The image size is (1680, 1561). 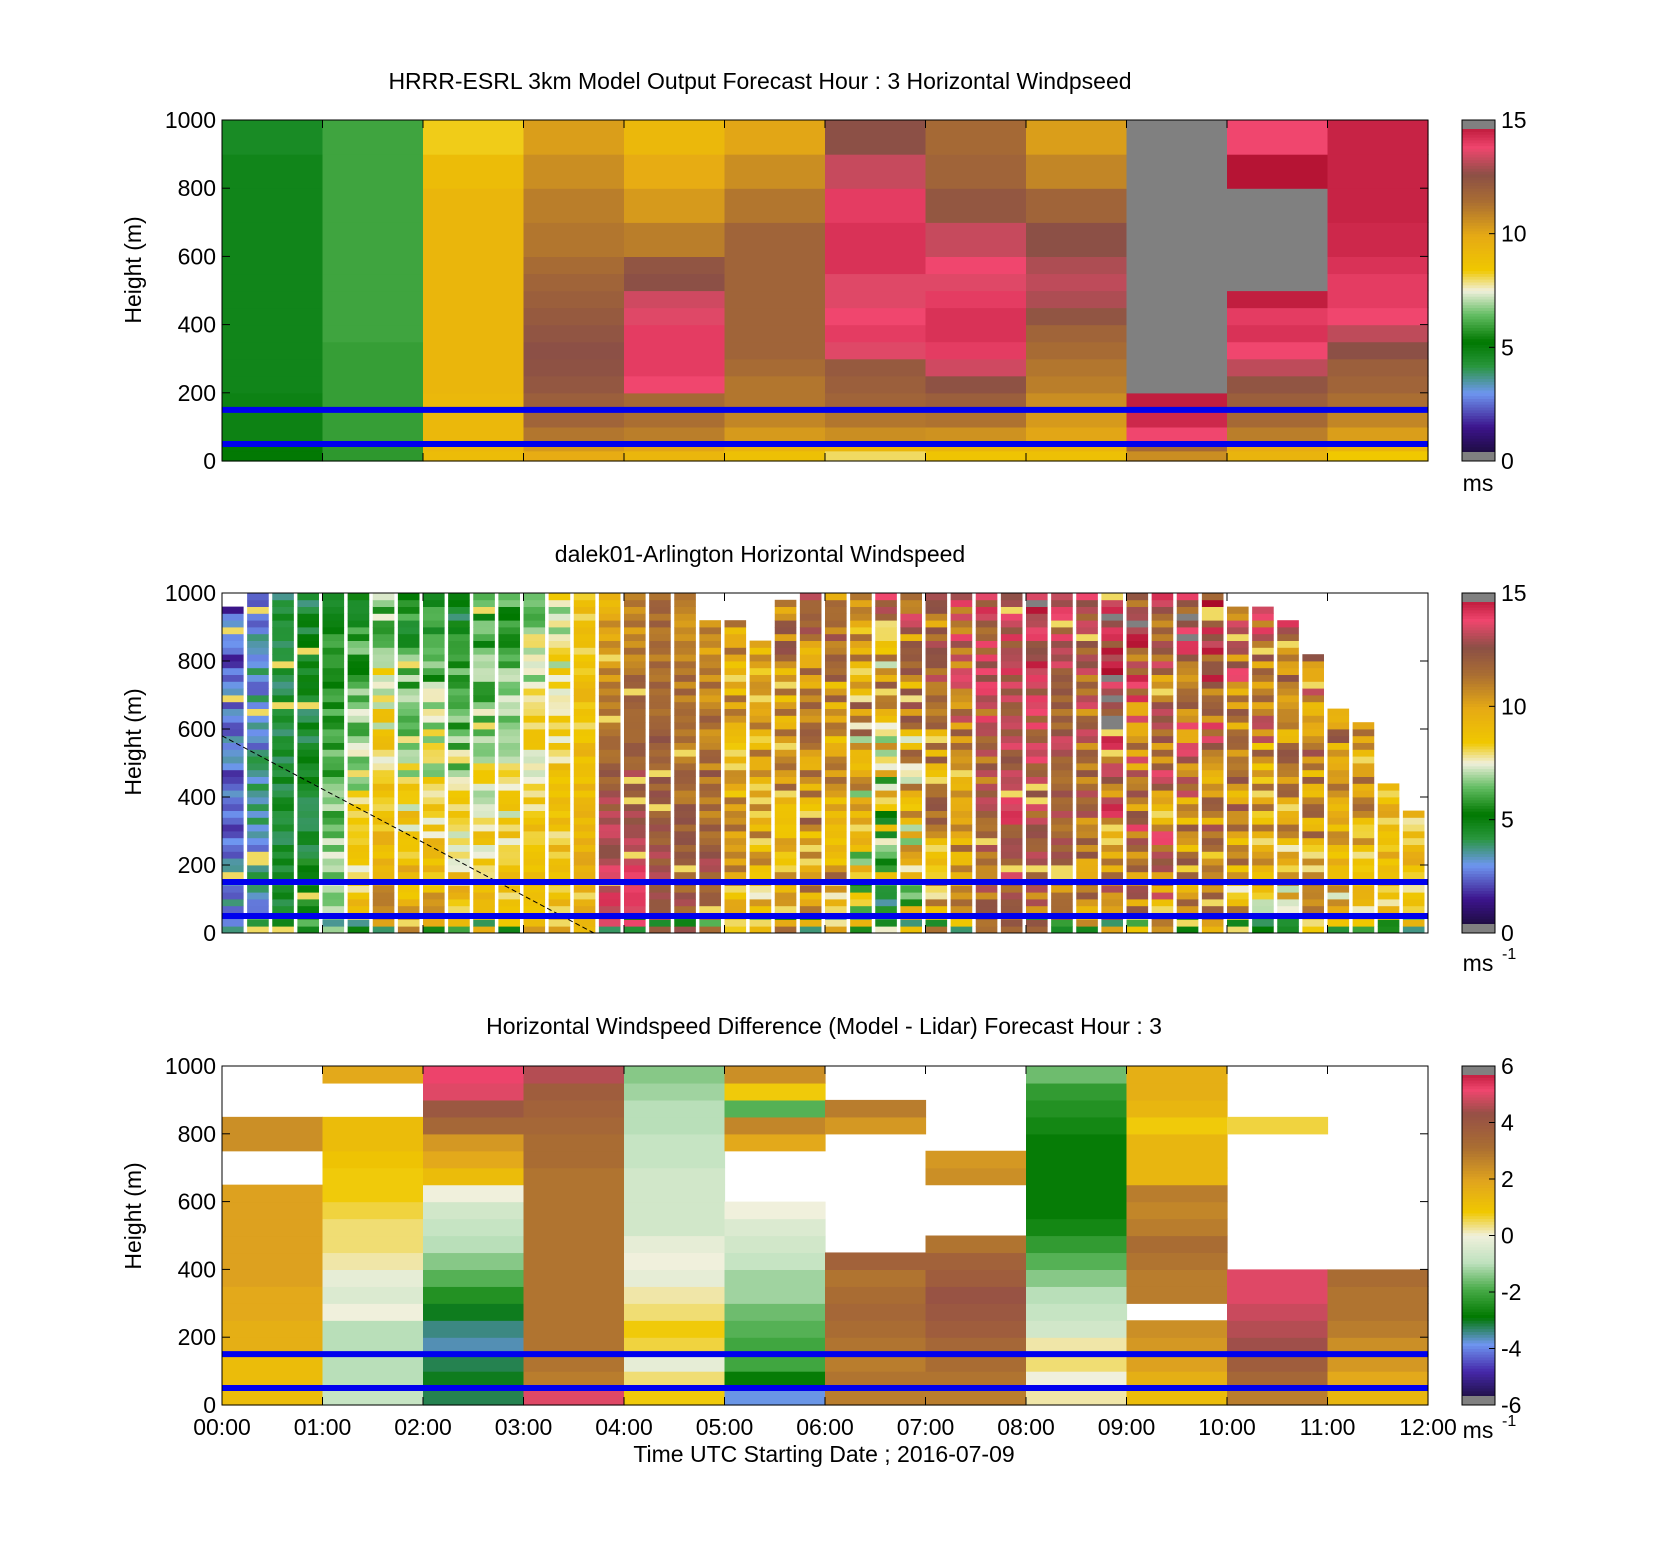 I want to click on colorbar-tick-label: -4, so click(x=1511, y=1349).